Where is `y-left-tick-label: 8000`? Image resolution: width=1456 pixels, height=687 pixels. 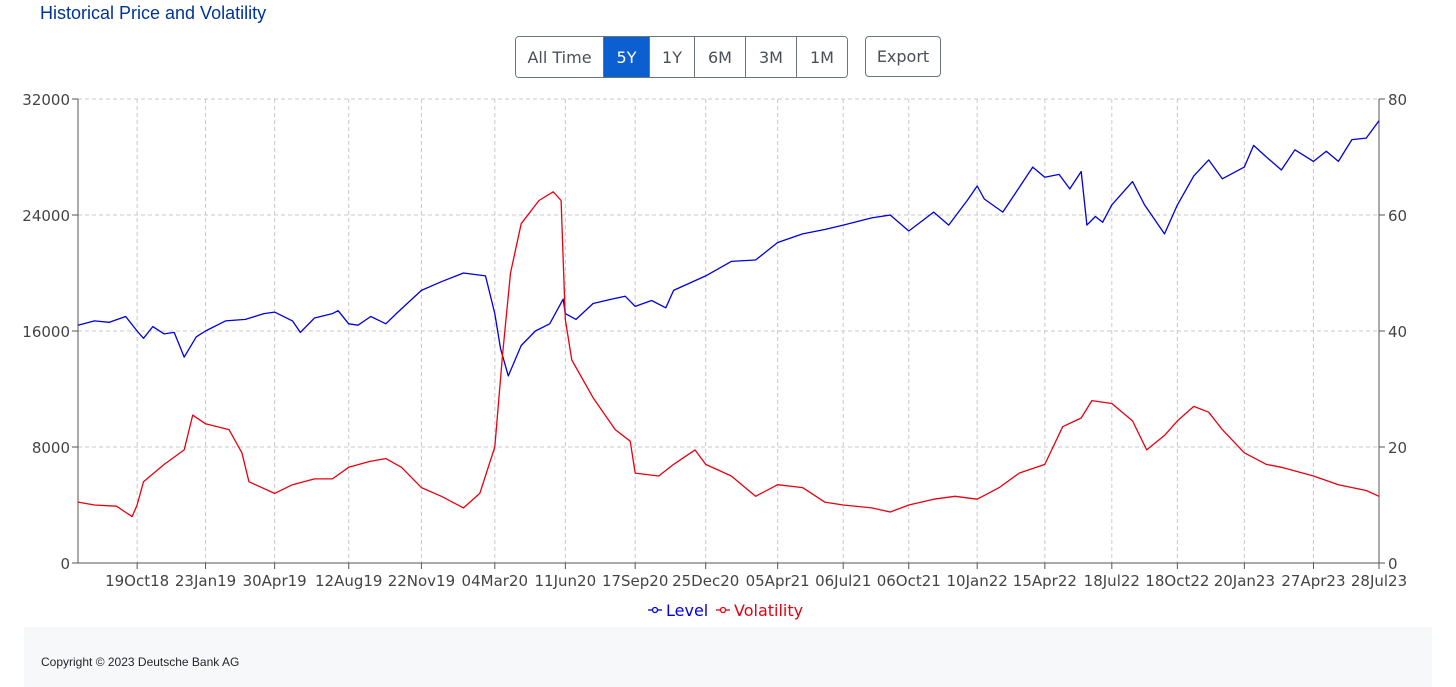
y-left-tick-label: 8000 is located at coordinates (51, 448).